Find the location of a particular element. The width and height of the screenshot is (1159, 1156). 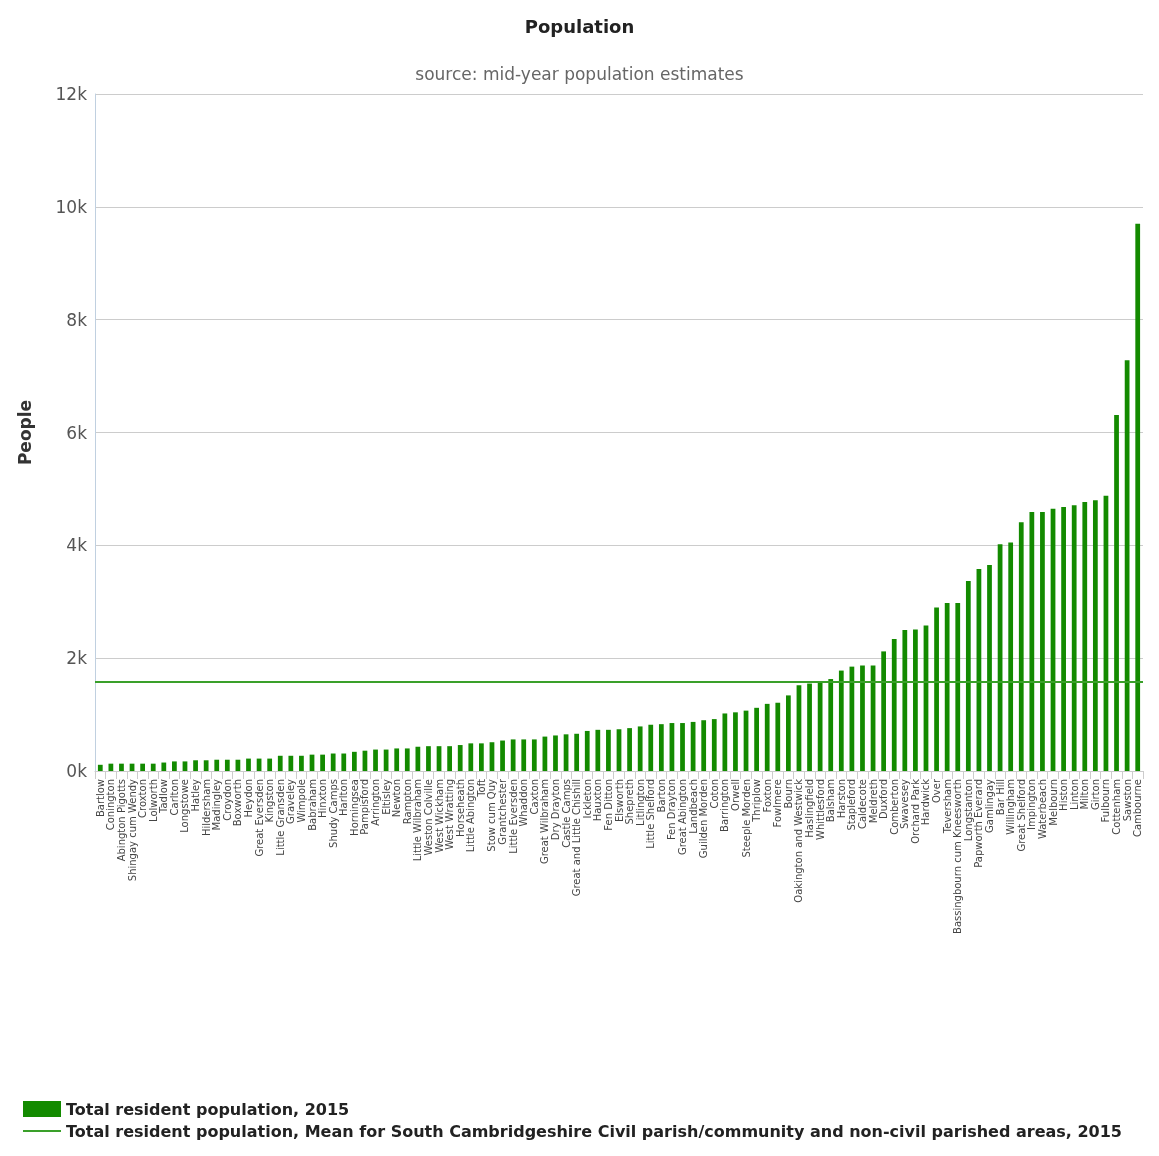

x-tick-label: Thriplow is located at coordinates (757, 801).